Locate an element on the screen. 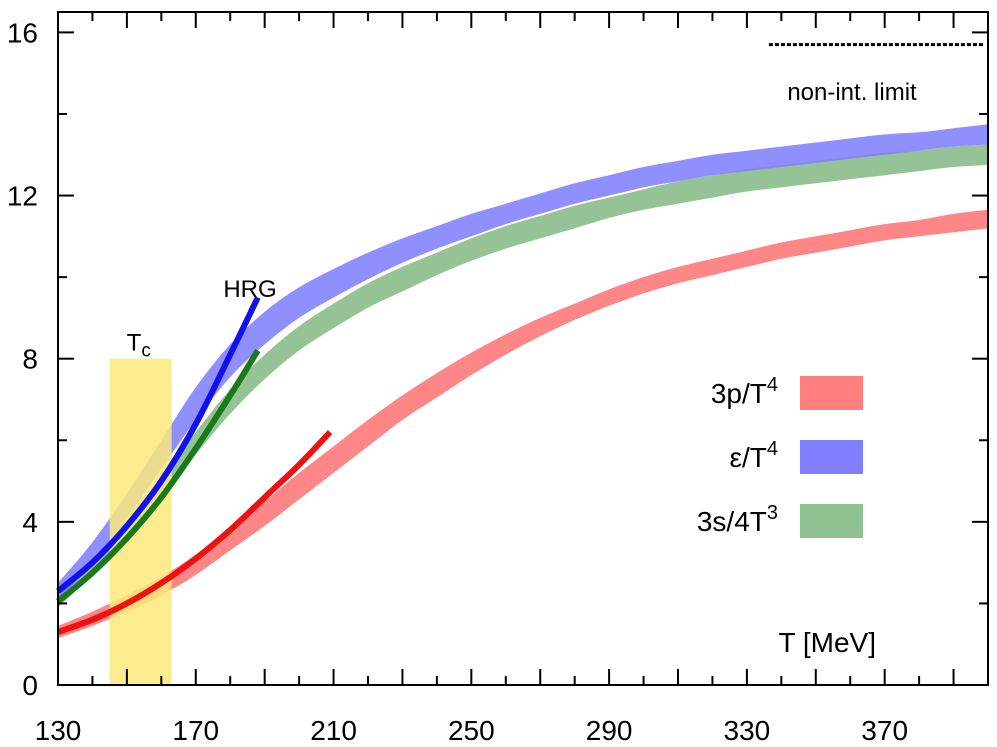  y-tick-label: 0 is located at coordinates (30, 685).